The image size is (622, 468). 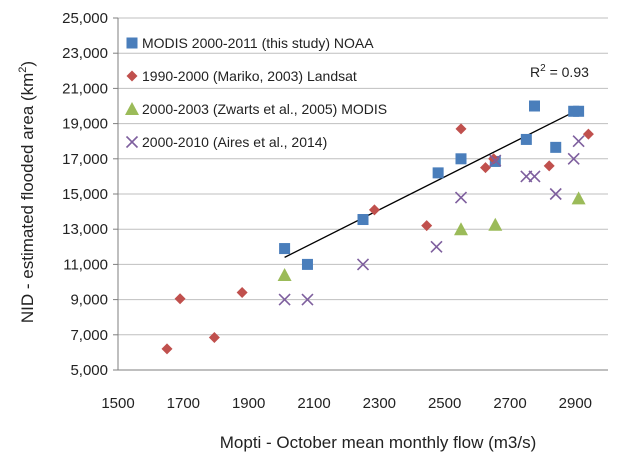 What do you see at coordinates (249, 76) in the screenshot?
I see `legend-label-2: 1990-2000 (Mariko, 2003) Landsat` at bounding box center [249, 76].